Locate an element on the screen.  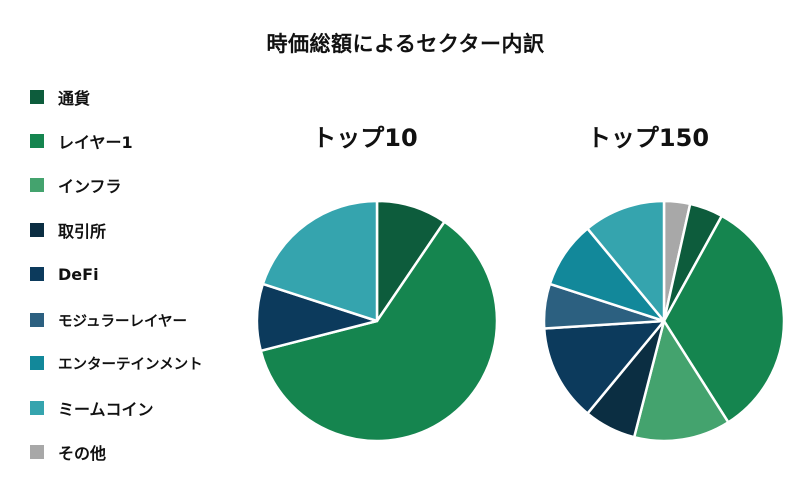
legend-item: 取引所 is located at coordinates (68, 230).